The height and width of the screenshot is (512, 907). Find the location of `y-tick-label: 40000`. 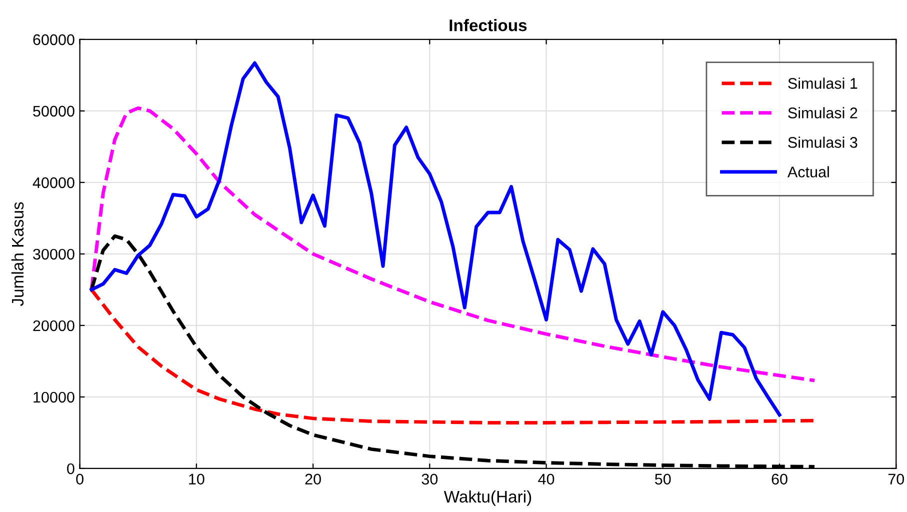

y-tick-label: 40000 is located at coordinates (53, 182).